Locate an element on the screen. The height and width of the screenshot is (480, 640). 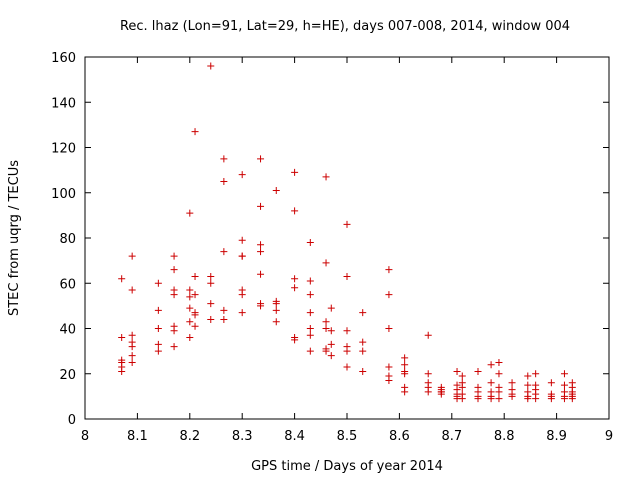
x-tick-label: 8.4 is located at coordinates (294, 436).